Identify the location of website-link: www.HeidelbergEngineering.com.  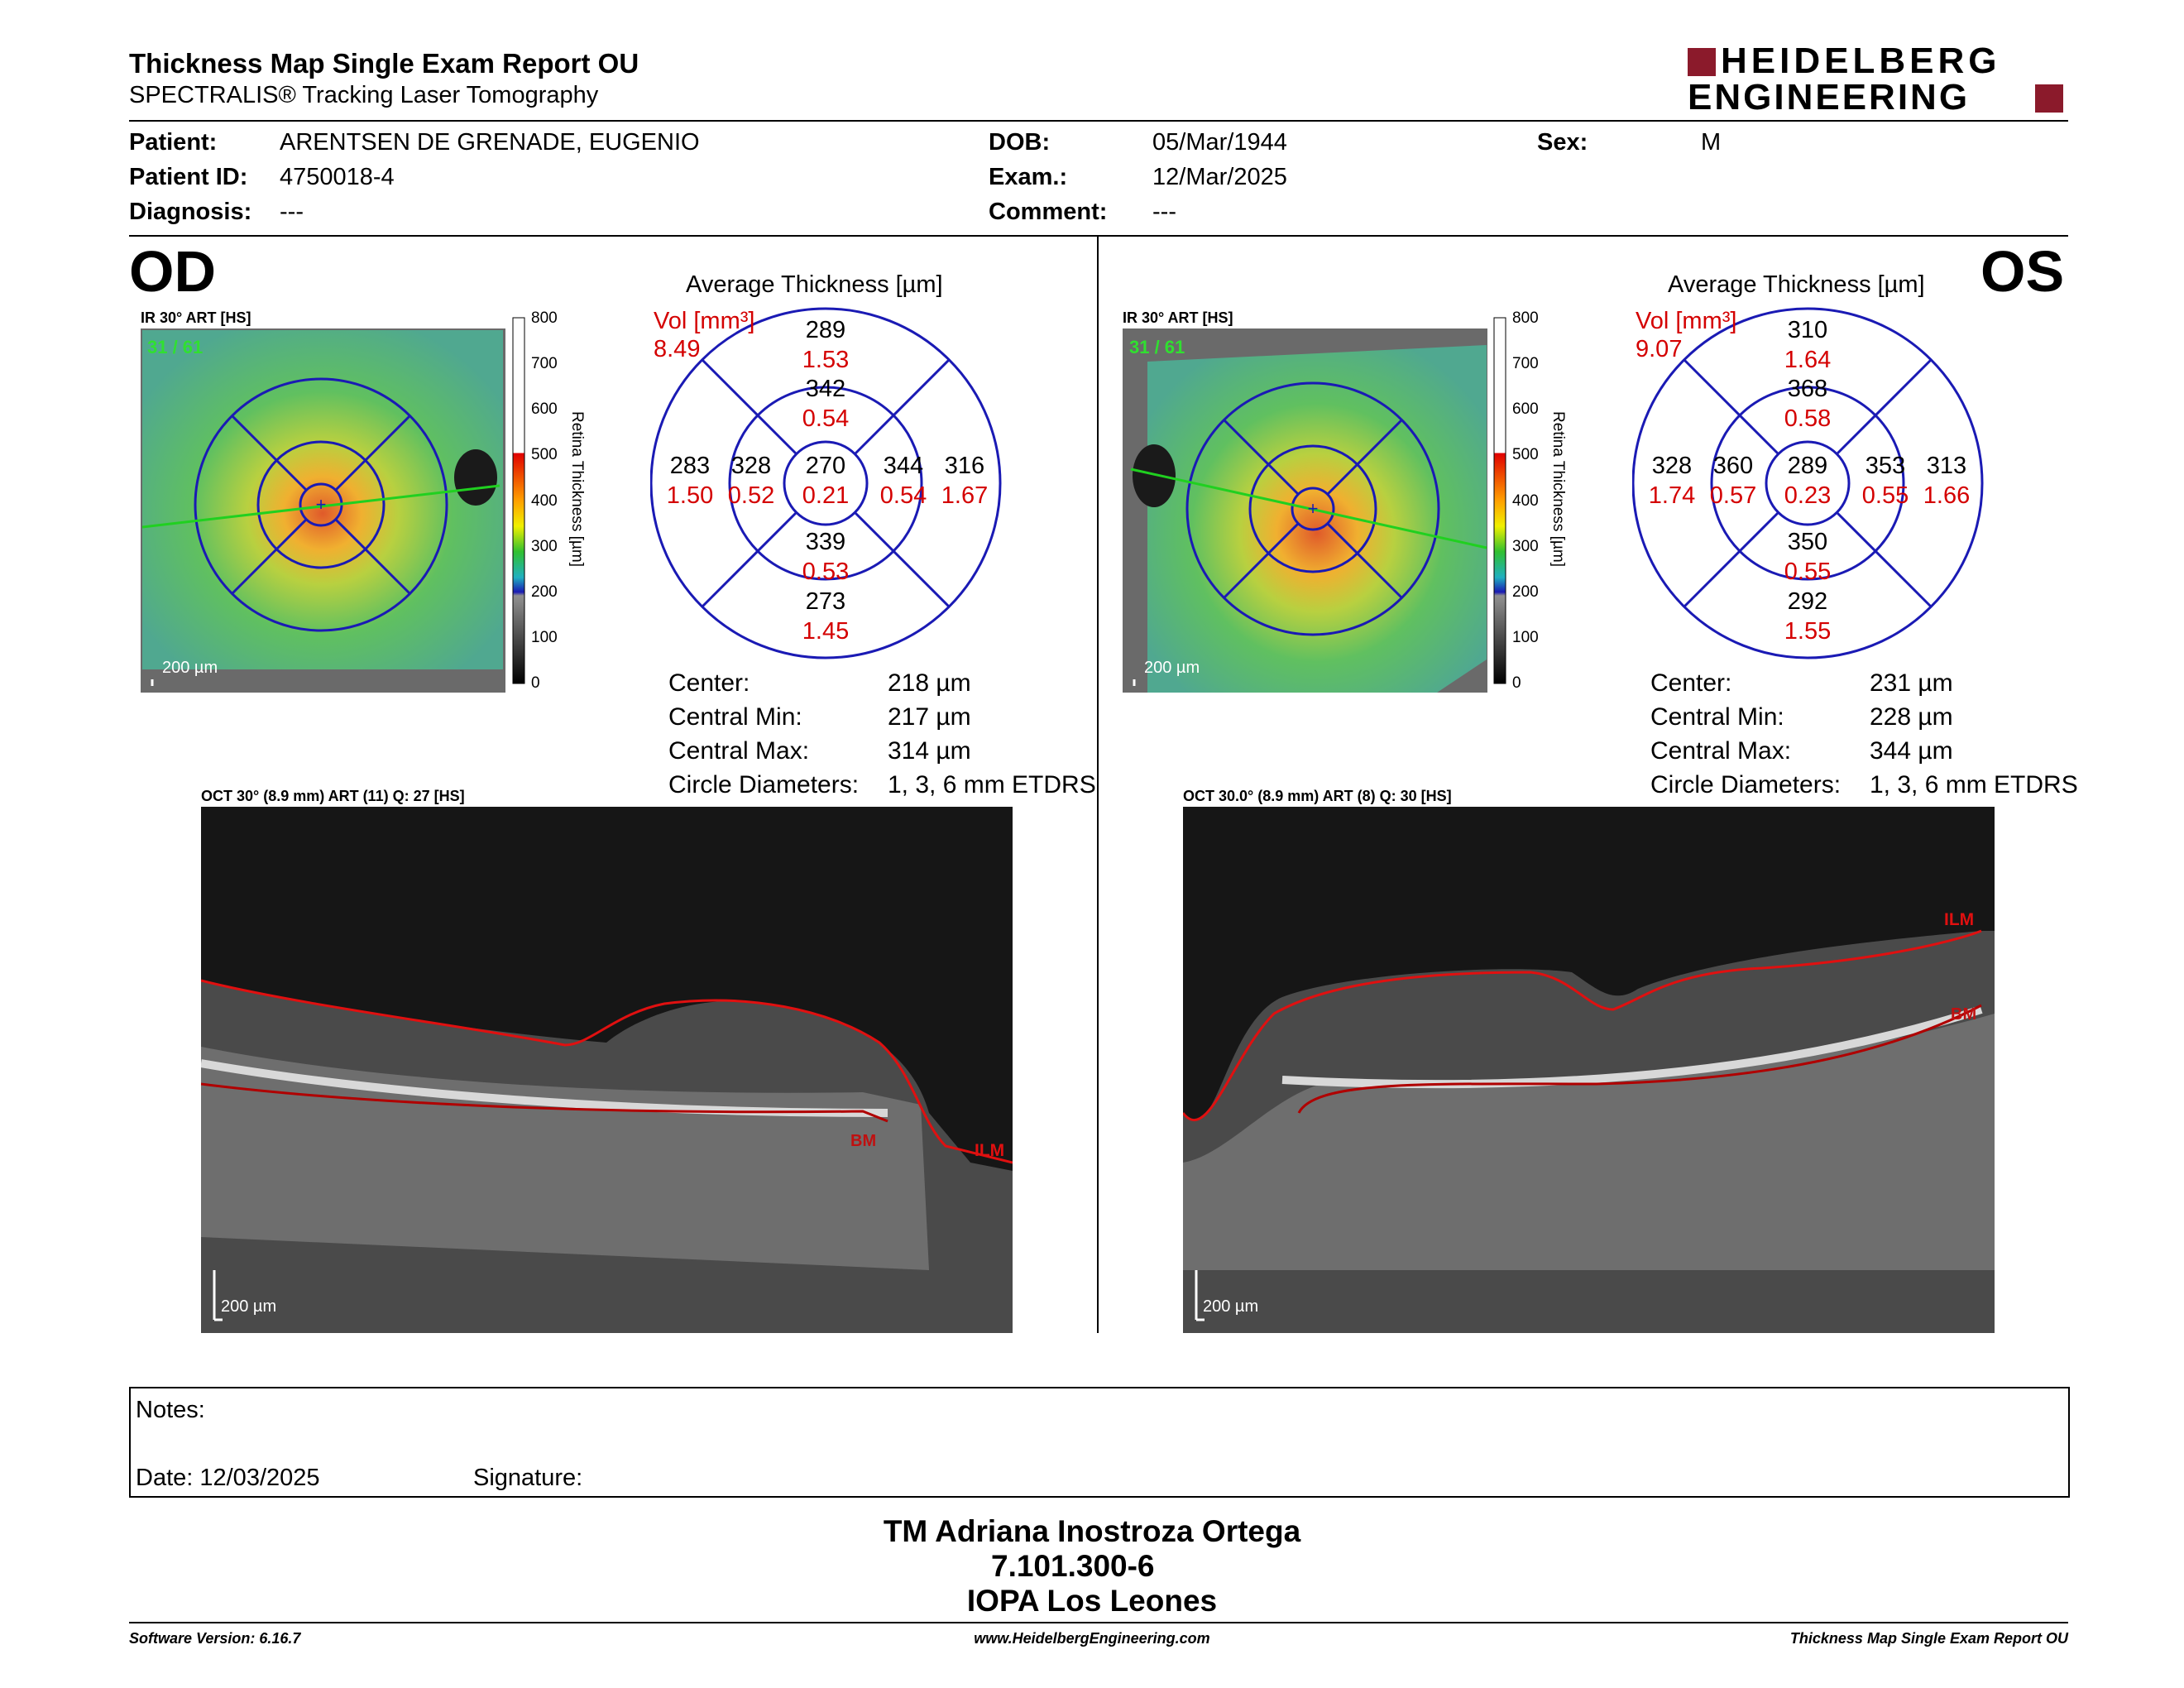
(1092, 1638).